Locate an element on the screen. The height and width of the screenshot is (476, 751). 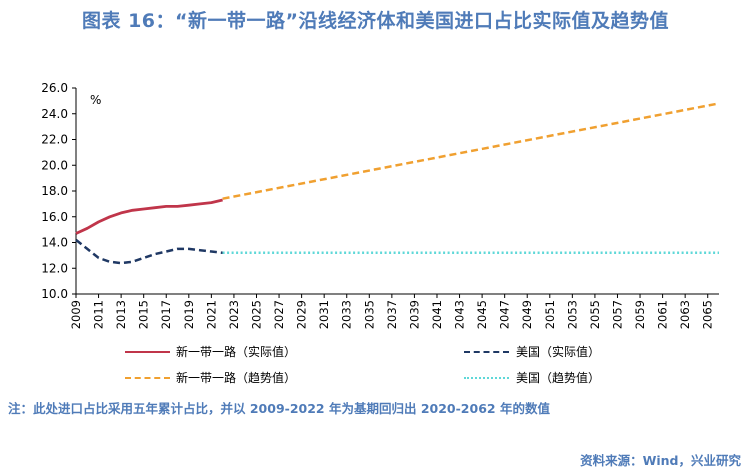
legend-label-4: 美国（趋势值） is located at coordinates (558, 378).